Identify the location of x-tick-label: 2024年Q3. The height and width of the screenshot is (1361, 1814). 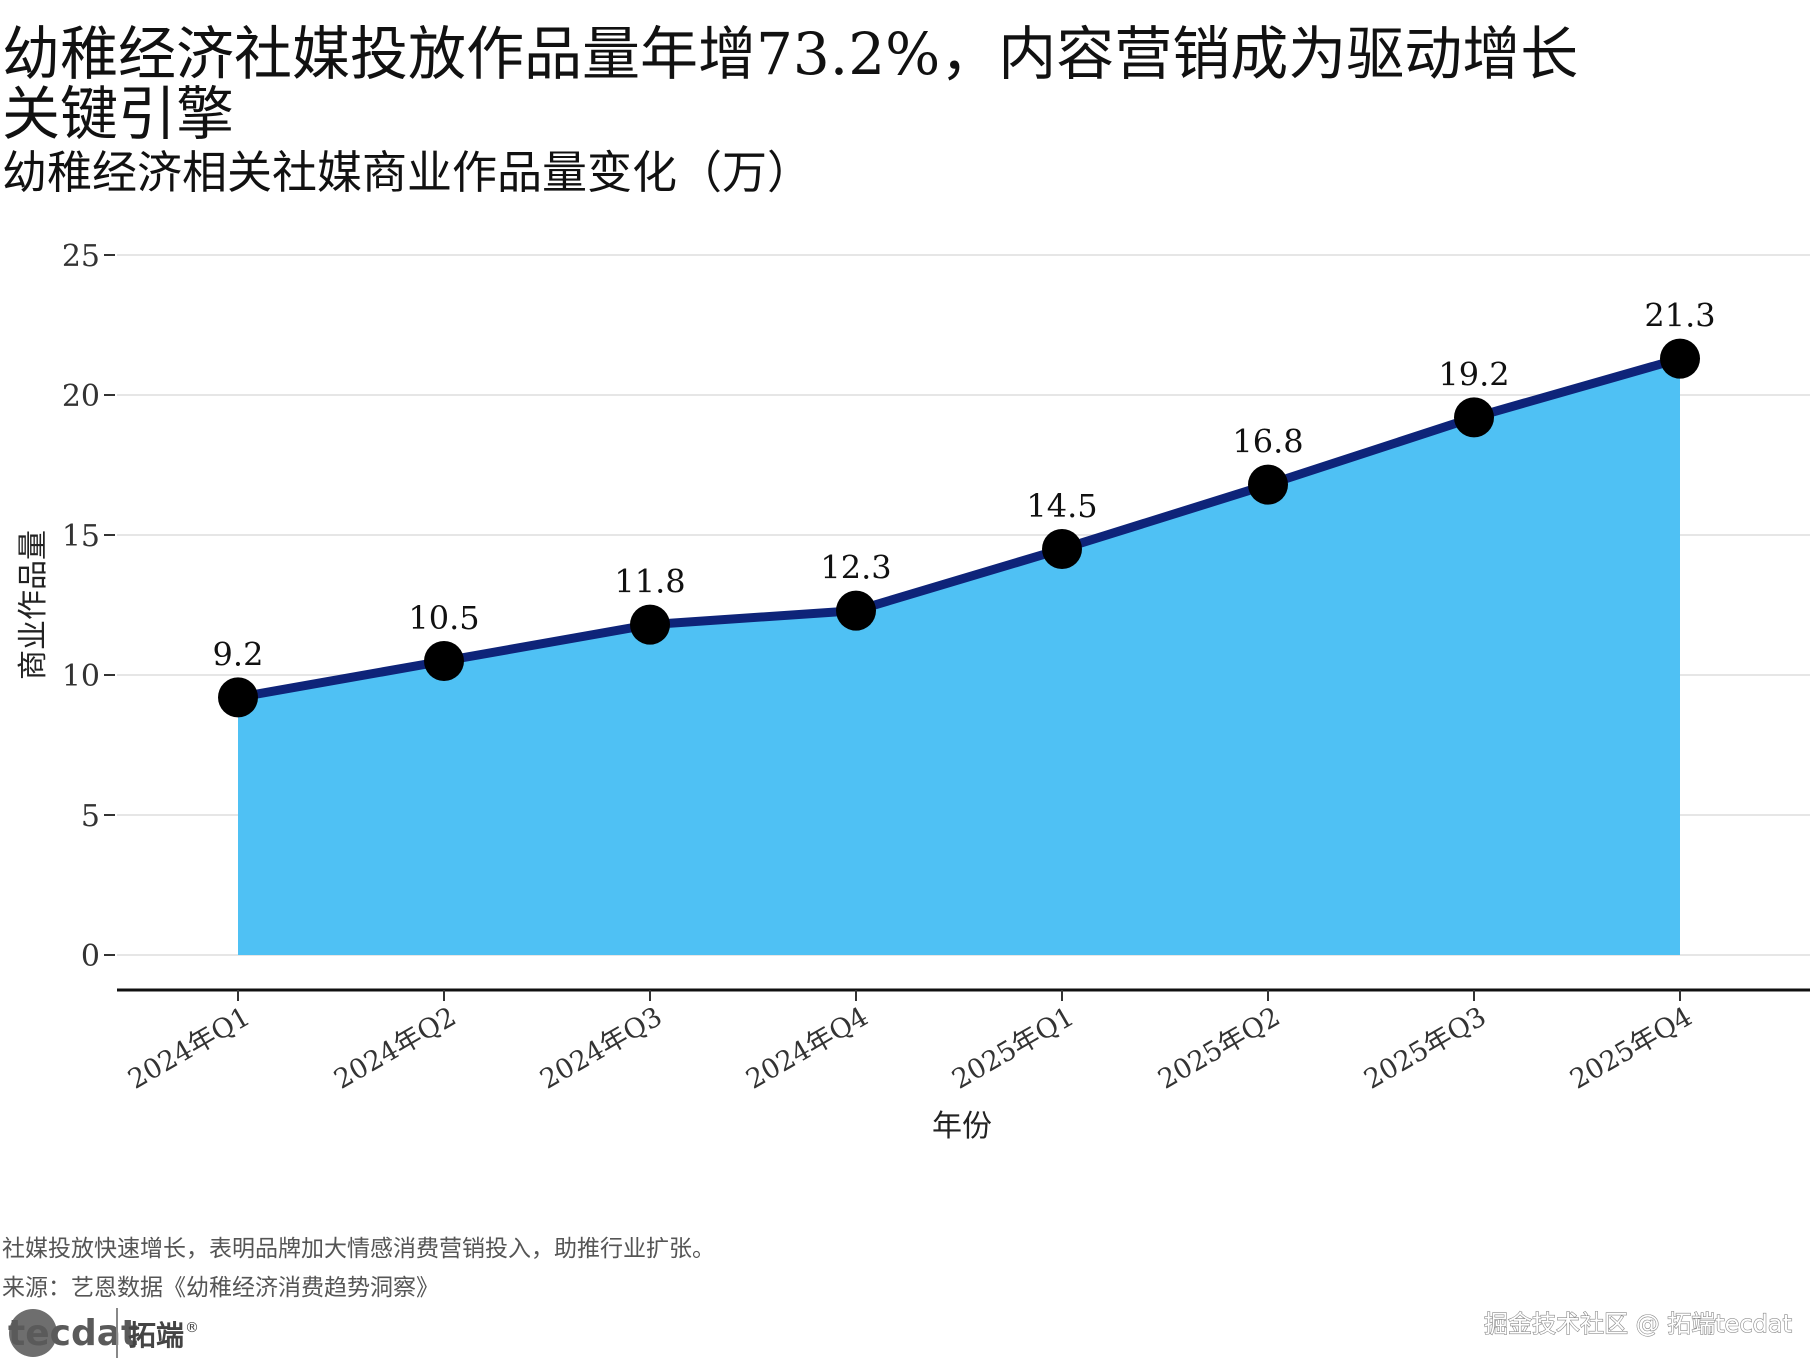
(601, 1048).